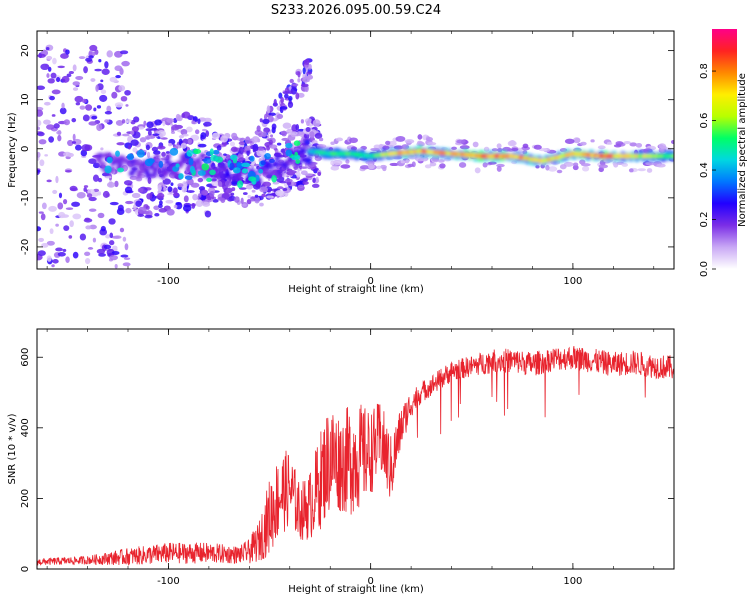 This screenshot has width=750, height=600. I want to click on snr-y-axis-label: SNR (10 * v/v), so click(12, 448).